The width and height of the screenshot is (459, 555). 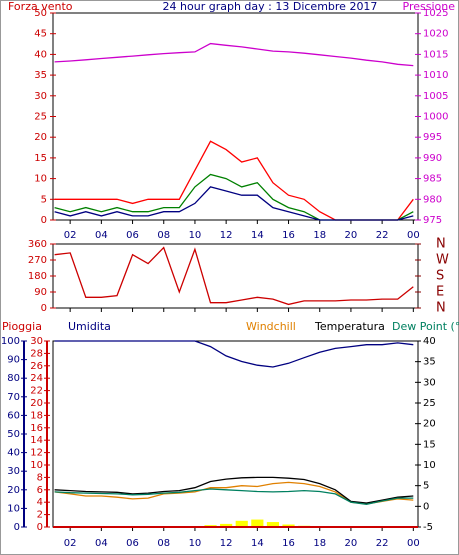 I want to click on y-tick-label: 360, so click(x=37, y=244).